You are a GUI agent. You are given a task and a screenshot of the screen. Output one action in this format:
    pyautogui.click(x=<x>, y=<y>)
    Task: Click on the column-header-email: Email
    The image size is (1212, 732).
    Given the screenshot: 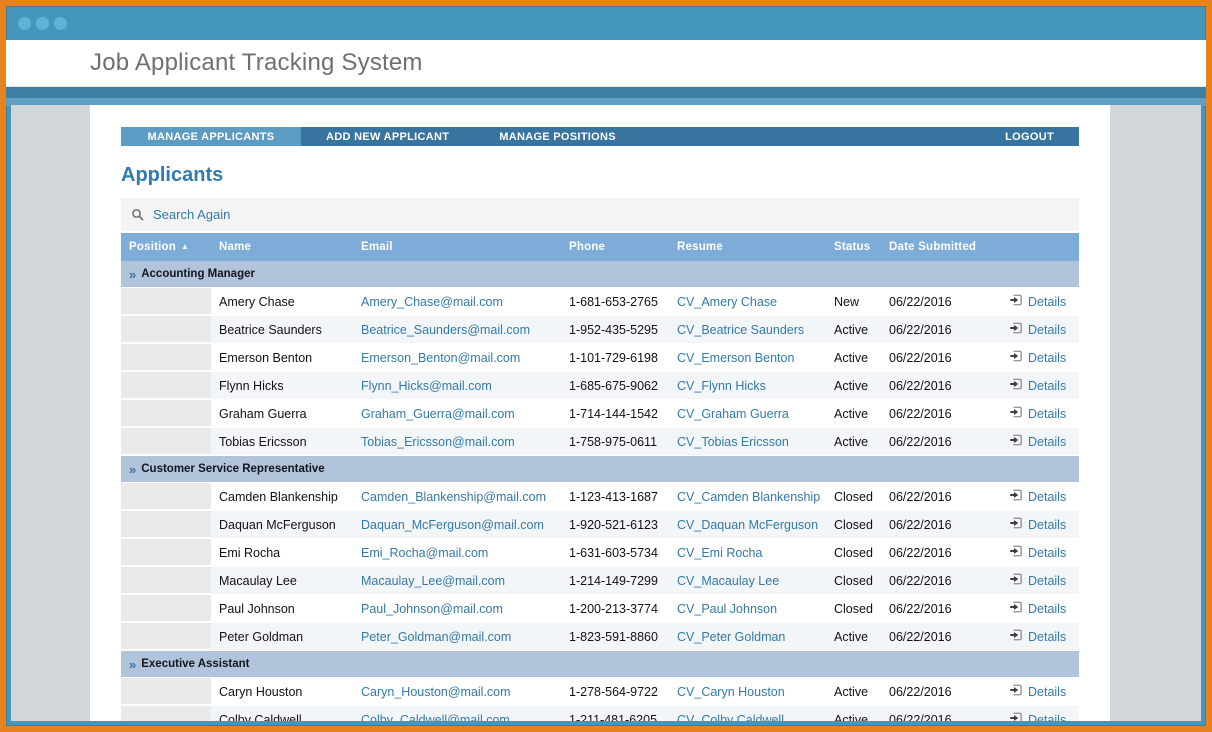 What is the action you would take?
    pyautogui.click(x=377, y=247)
    